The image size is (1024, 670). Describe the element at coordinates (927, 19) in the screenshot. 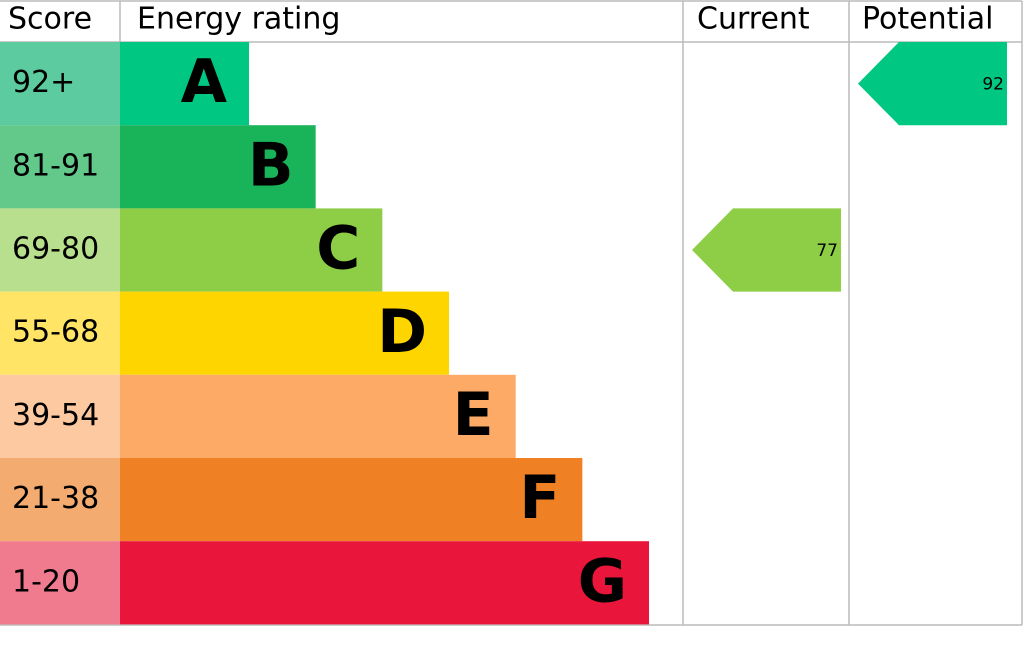

I see `header: Potential` at that location.